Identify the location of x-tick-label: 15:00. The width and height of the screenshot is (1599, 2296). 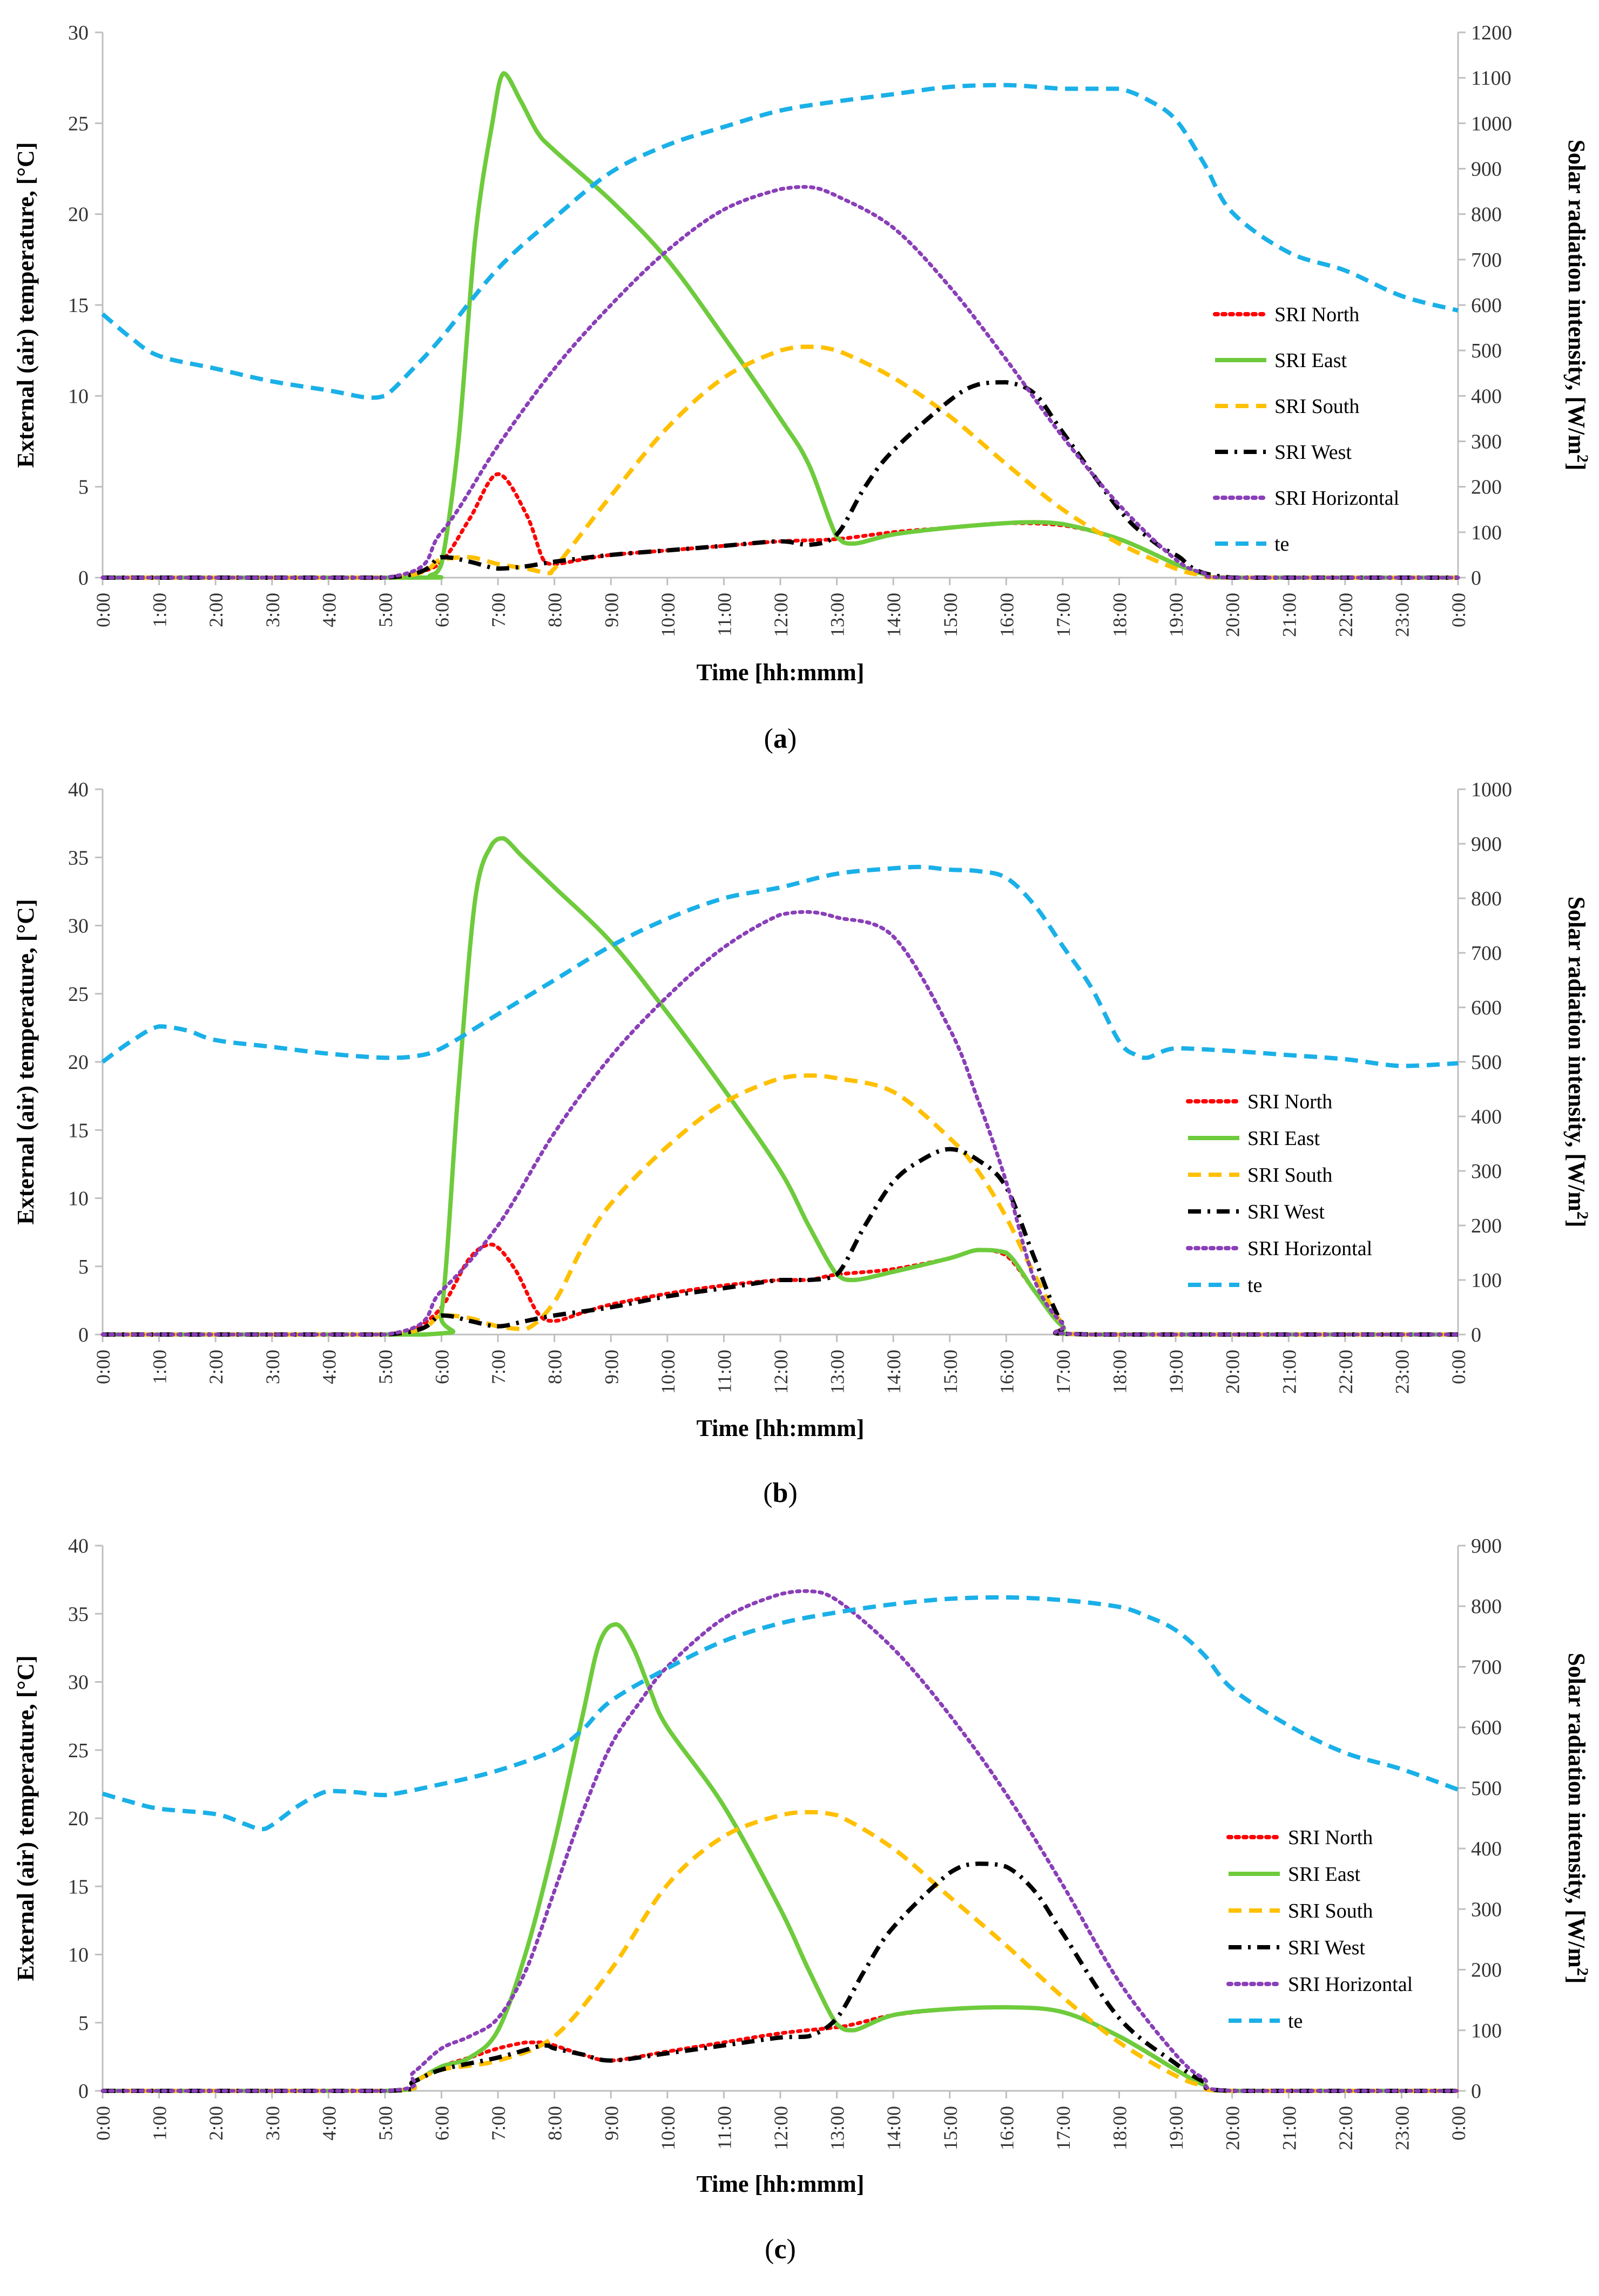
(950, 615).